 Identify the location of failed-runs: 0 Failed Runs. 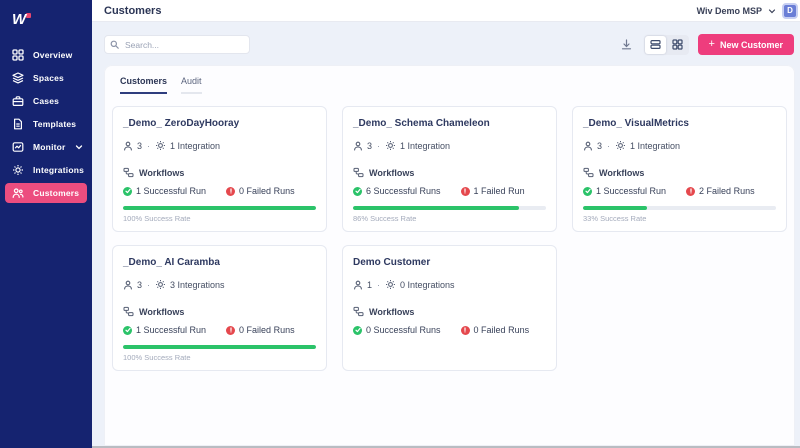
(494, 330).